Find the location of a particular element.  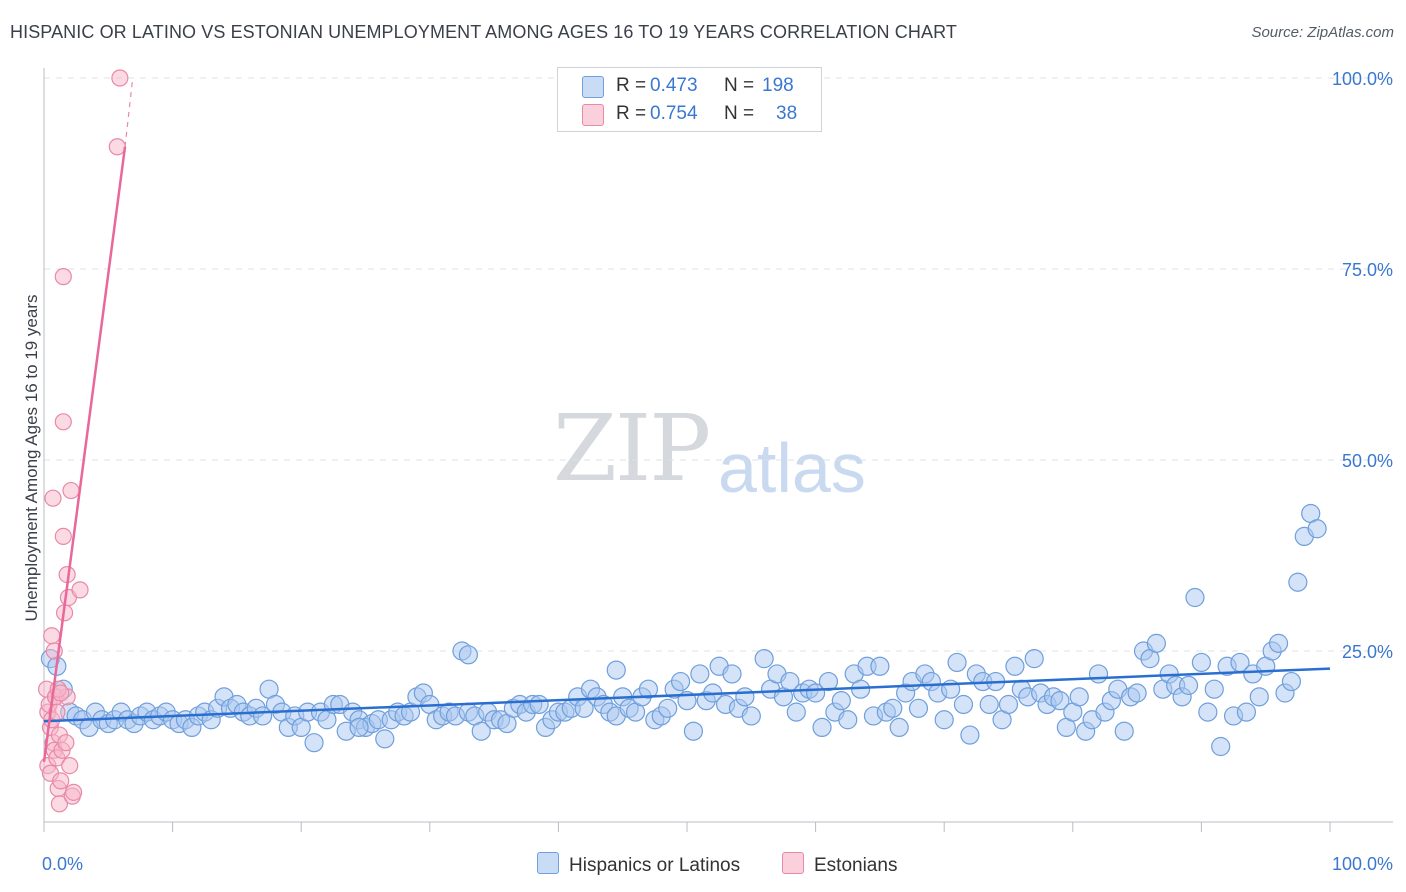

legend-n-value: 198 is located at coordinates (778, 85).